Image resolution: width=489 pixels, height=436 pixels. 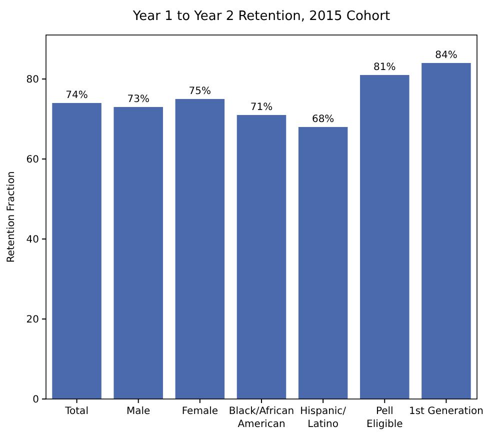 What do you see at coordinates (446, 55) in the screenshot?
I see `data-label: 84%` at bounding box center [446, 55].